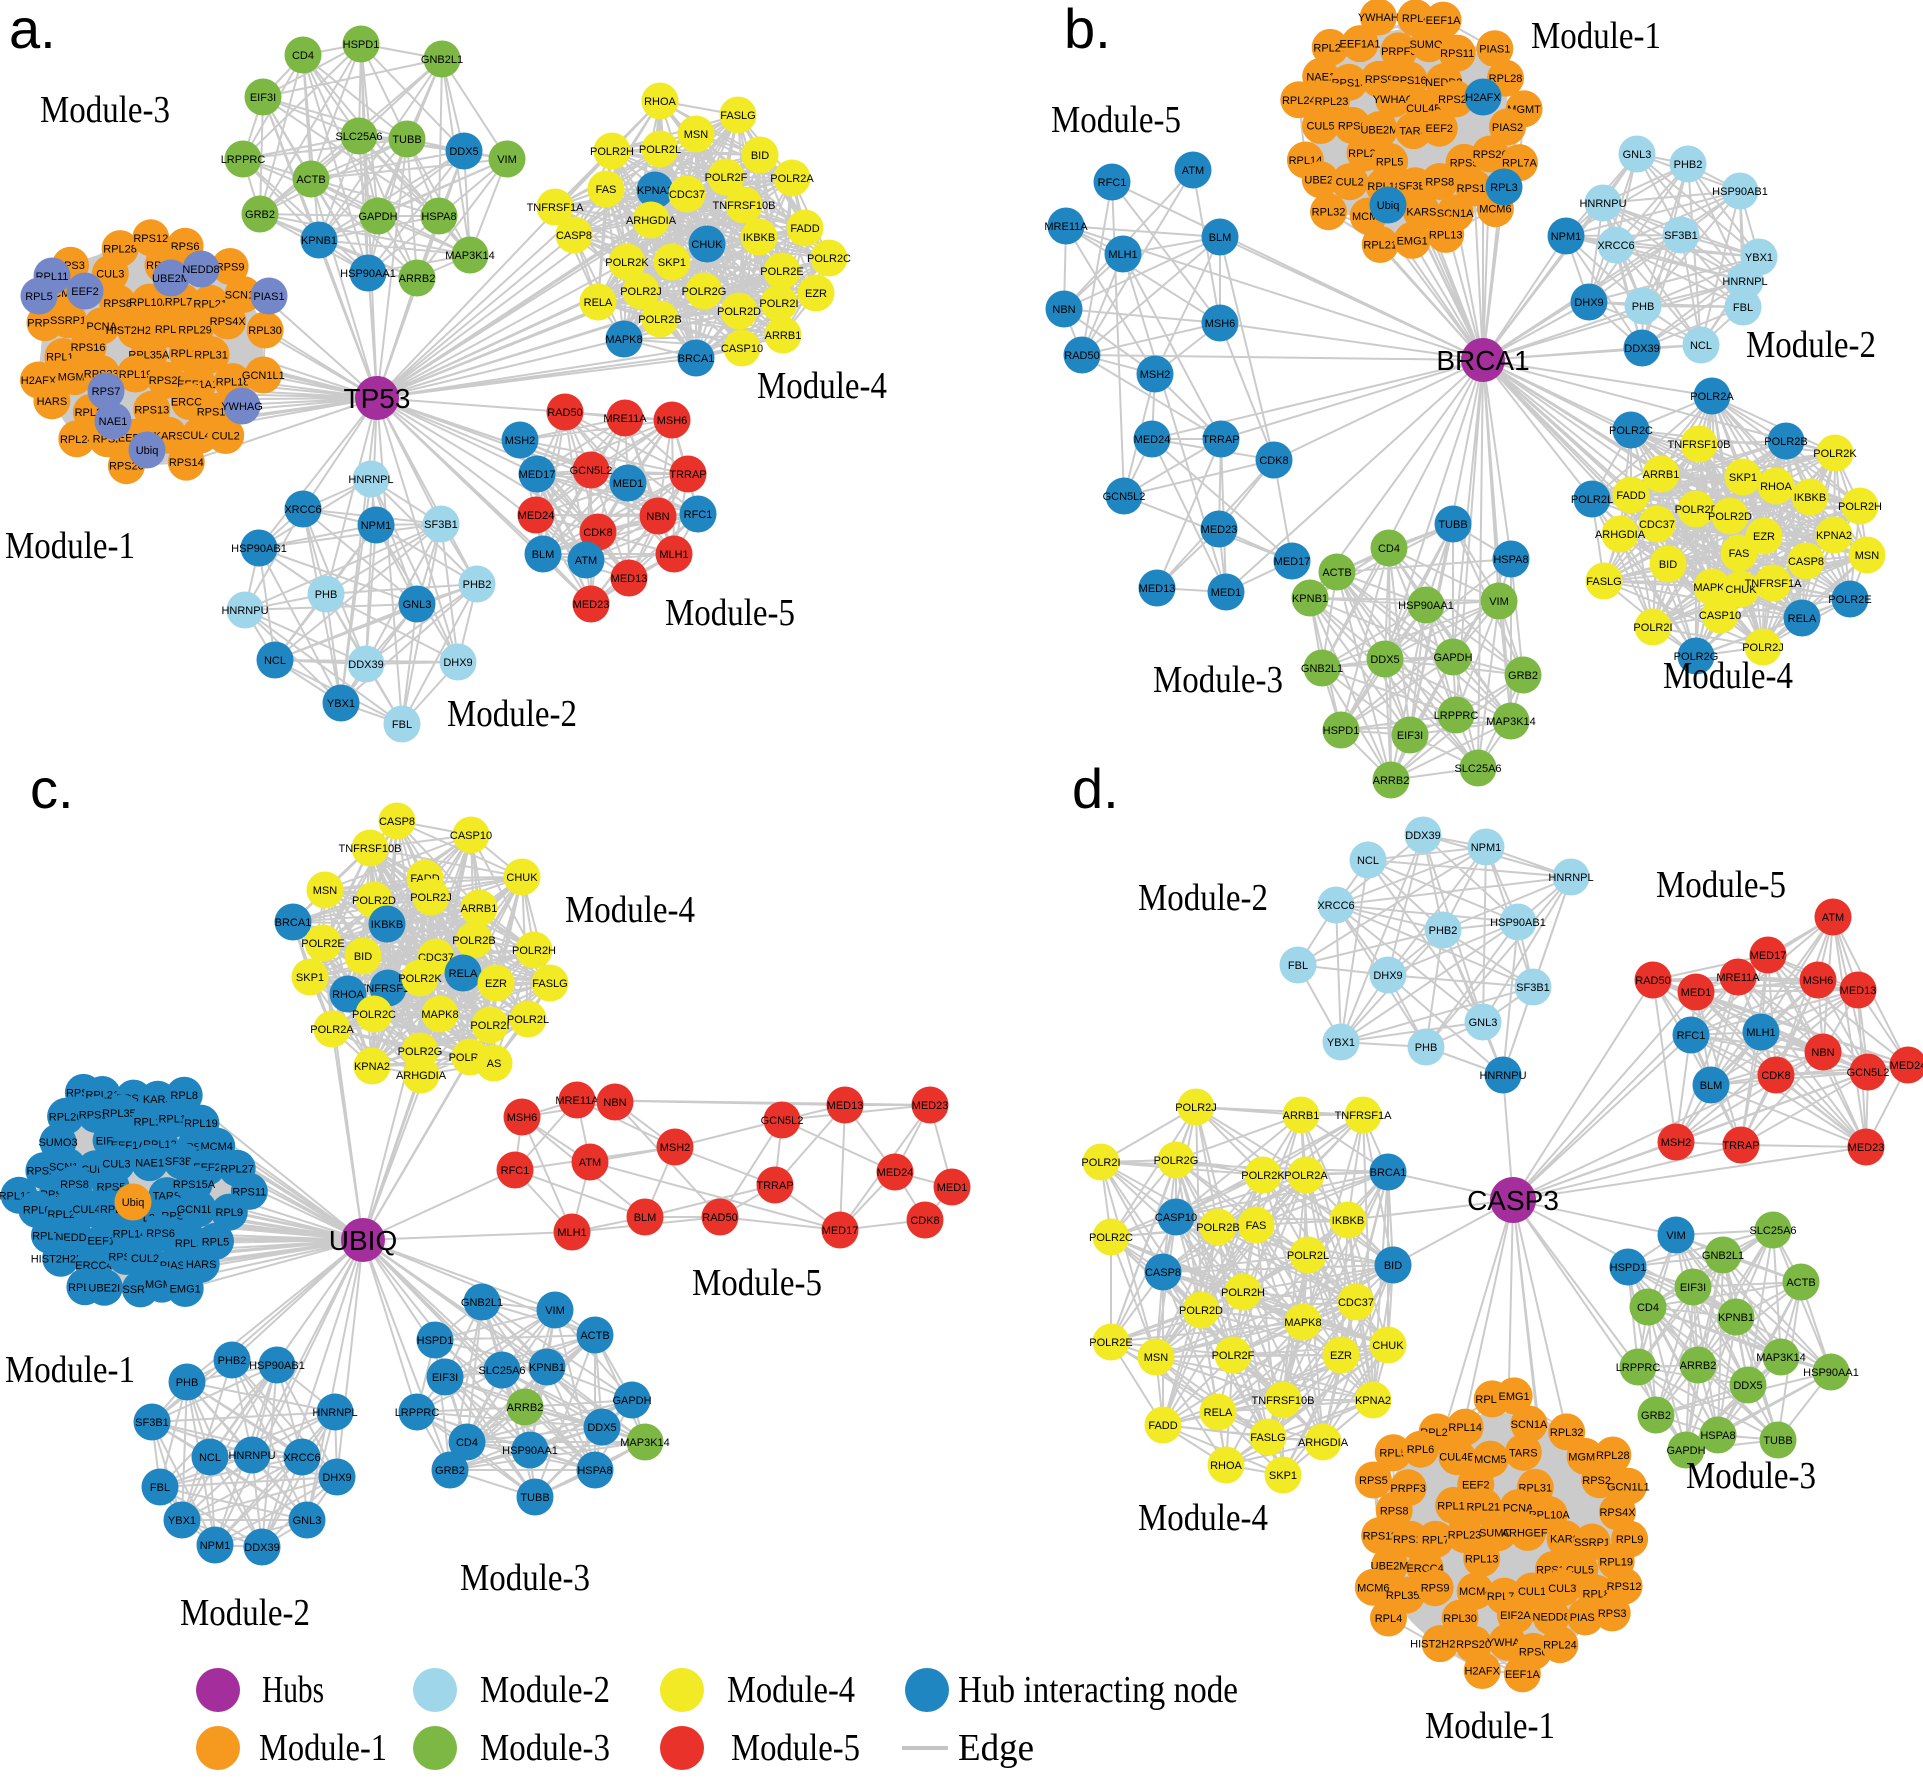 This screenshot has width=1923, height=1780. I want to click on svg-text: POLR2H, so click(1860, 507).